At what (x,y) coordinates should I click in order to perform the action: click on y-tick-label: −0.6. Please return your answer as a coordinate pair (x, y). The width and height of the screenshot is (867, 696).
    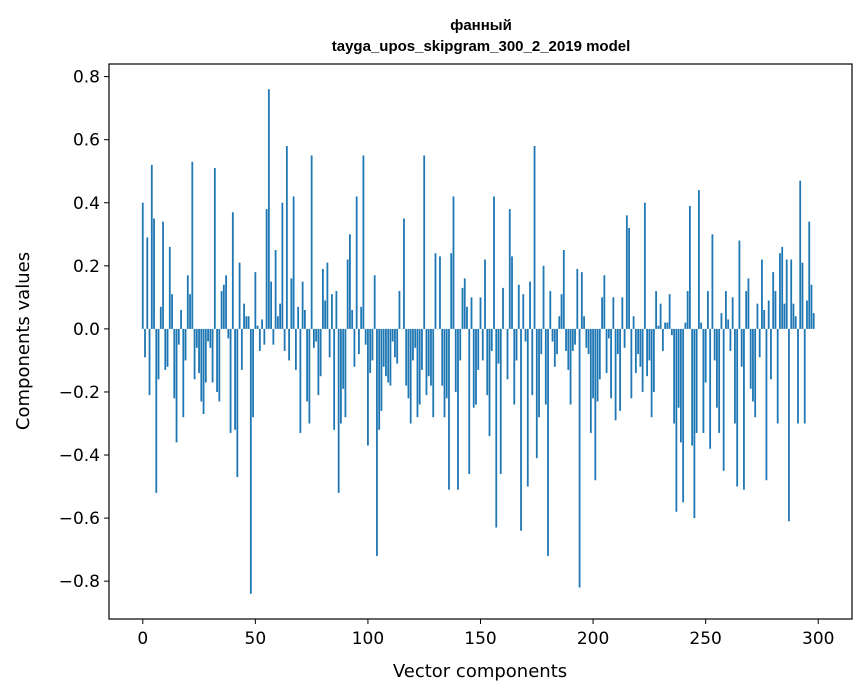
    Looking at the image, I should click on (79, 519).